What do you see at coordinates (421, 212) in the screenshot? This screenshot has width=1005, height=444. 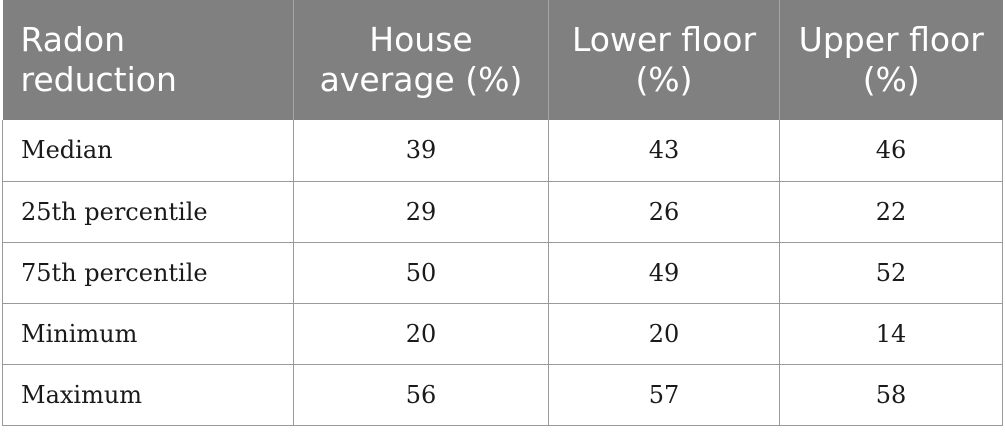 I see `cell-house-average: 29` at bounding box center [421, 212].